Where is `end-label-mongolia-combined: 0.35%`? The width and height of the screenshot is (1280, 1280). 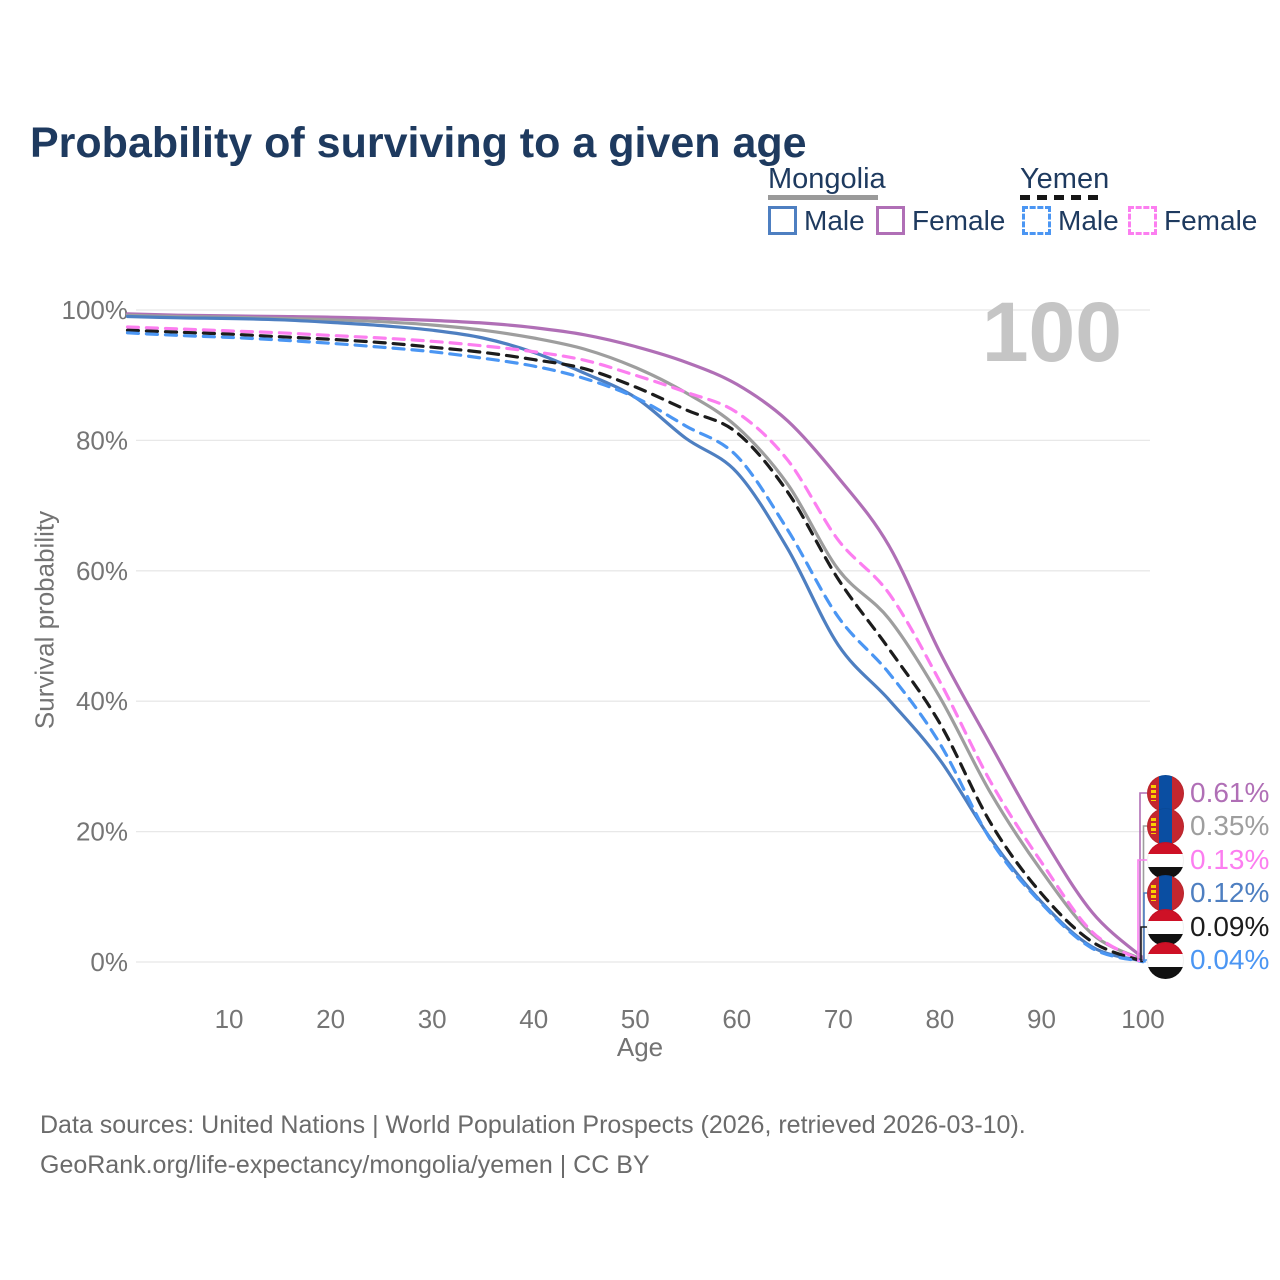 end-label-mongolia-combined: 0.35% is located at coordinates (1208, 826).